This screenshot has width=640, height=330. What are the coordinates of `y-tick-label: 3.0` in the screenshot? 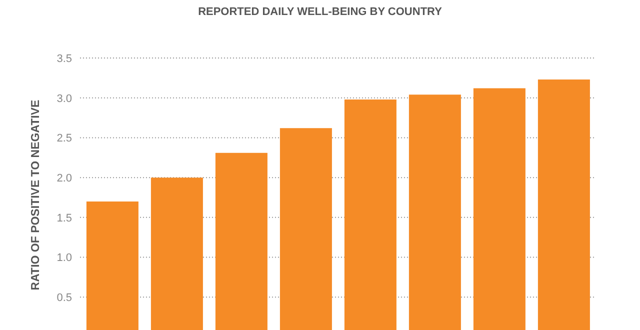 It's located at (64, 98).